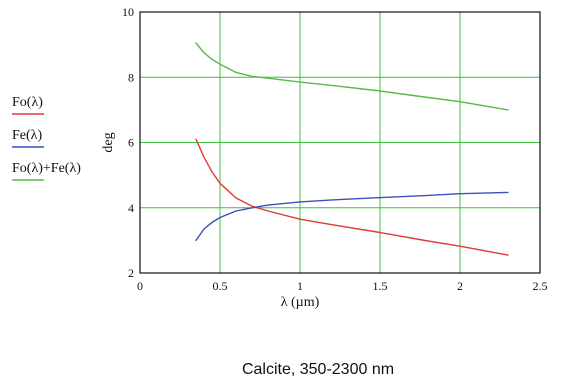  Describe the element at coordinates (140, 286) in the screenshot. I see `x-tick-label-0: 0` at that location.